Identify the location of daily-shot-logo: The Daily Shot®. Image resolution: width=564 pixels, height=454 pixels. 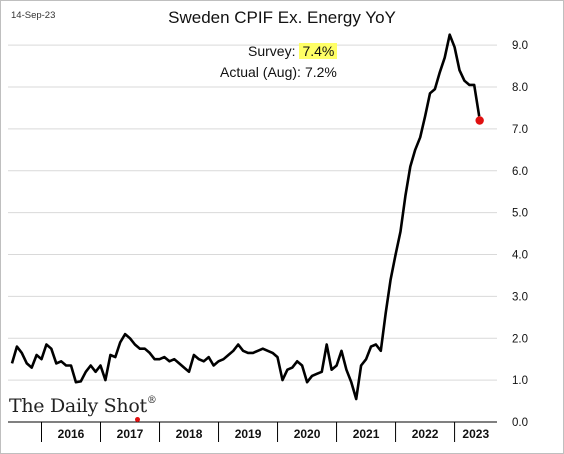
(83, 408).